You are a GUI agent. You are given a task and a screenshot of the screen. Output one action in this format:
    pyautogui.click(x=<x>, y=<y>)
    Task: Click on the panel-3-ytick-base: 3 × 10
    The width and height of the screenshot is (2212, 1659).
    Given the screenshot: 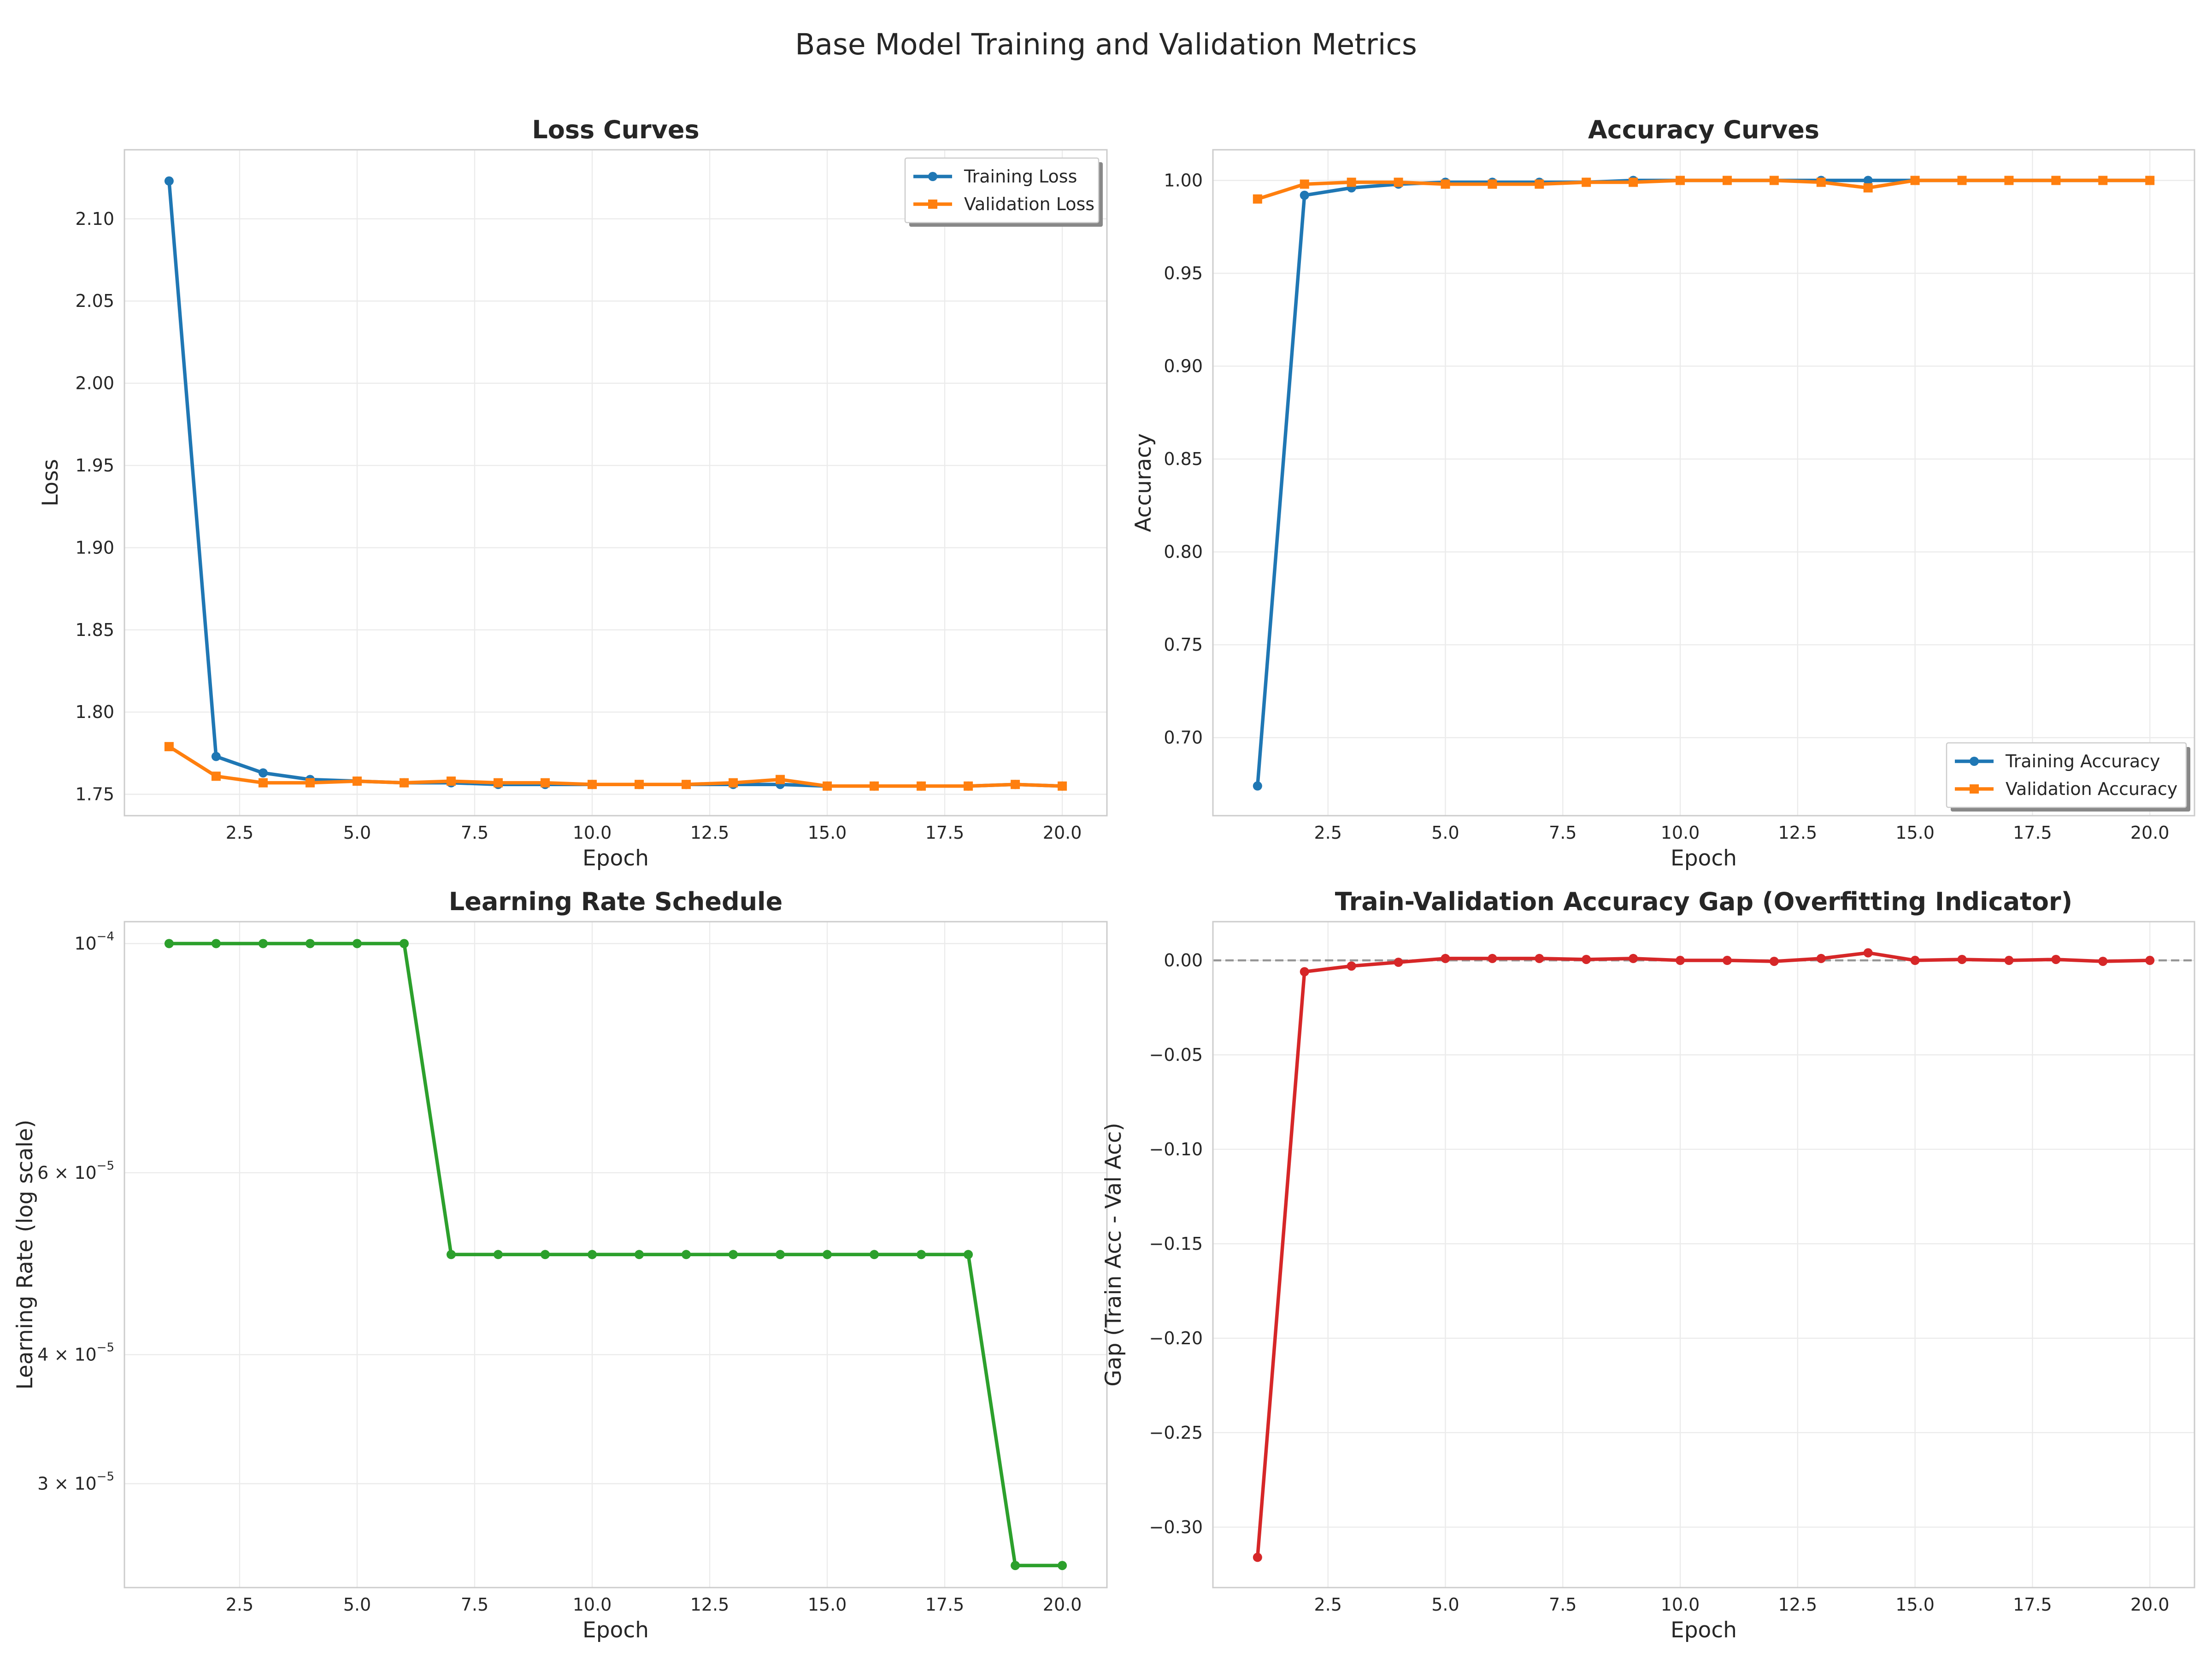 What is the action you would take?
    pyautogui.click(x=67, y=1484)
    